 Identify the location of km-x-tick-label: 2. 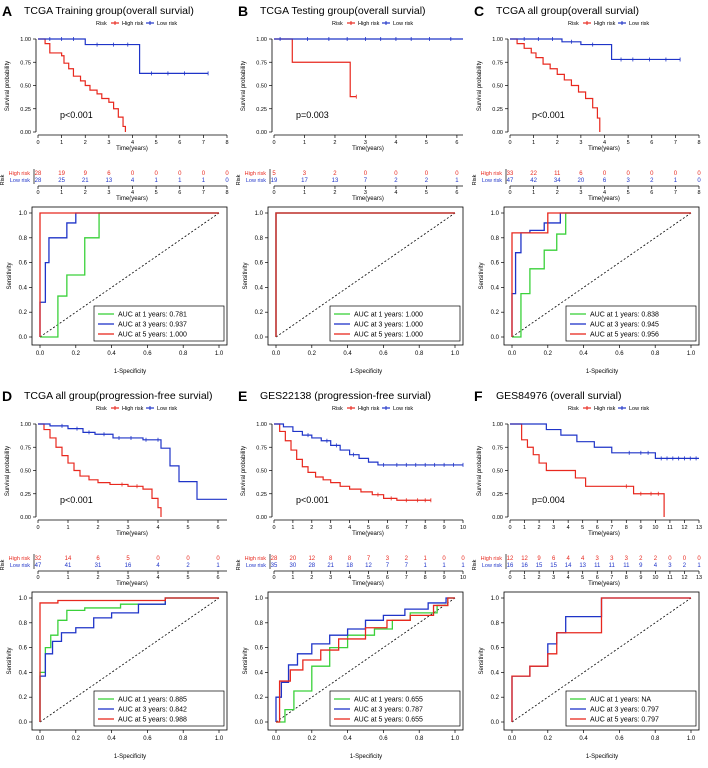
(334, 143).